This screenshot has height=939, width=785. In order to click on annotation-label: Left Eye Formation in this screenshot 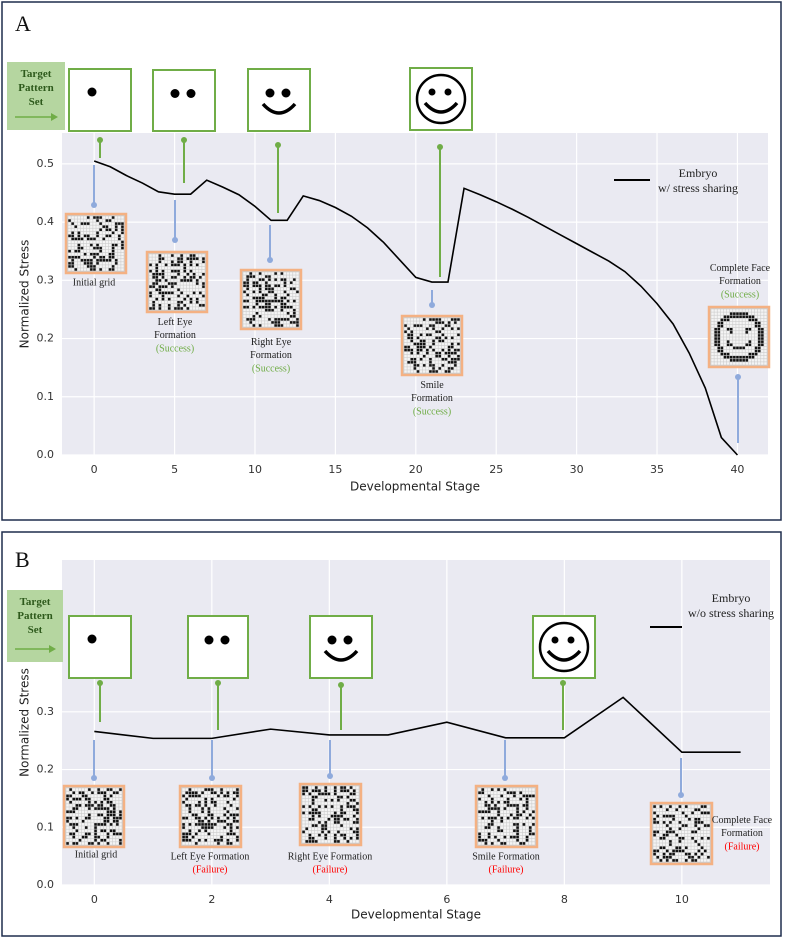, I will do `click(175, 329)`.